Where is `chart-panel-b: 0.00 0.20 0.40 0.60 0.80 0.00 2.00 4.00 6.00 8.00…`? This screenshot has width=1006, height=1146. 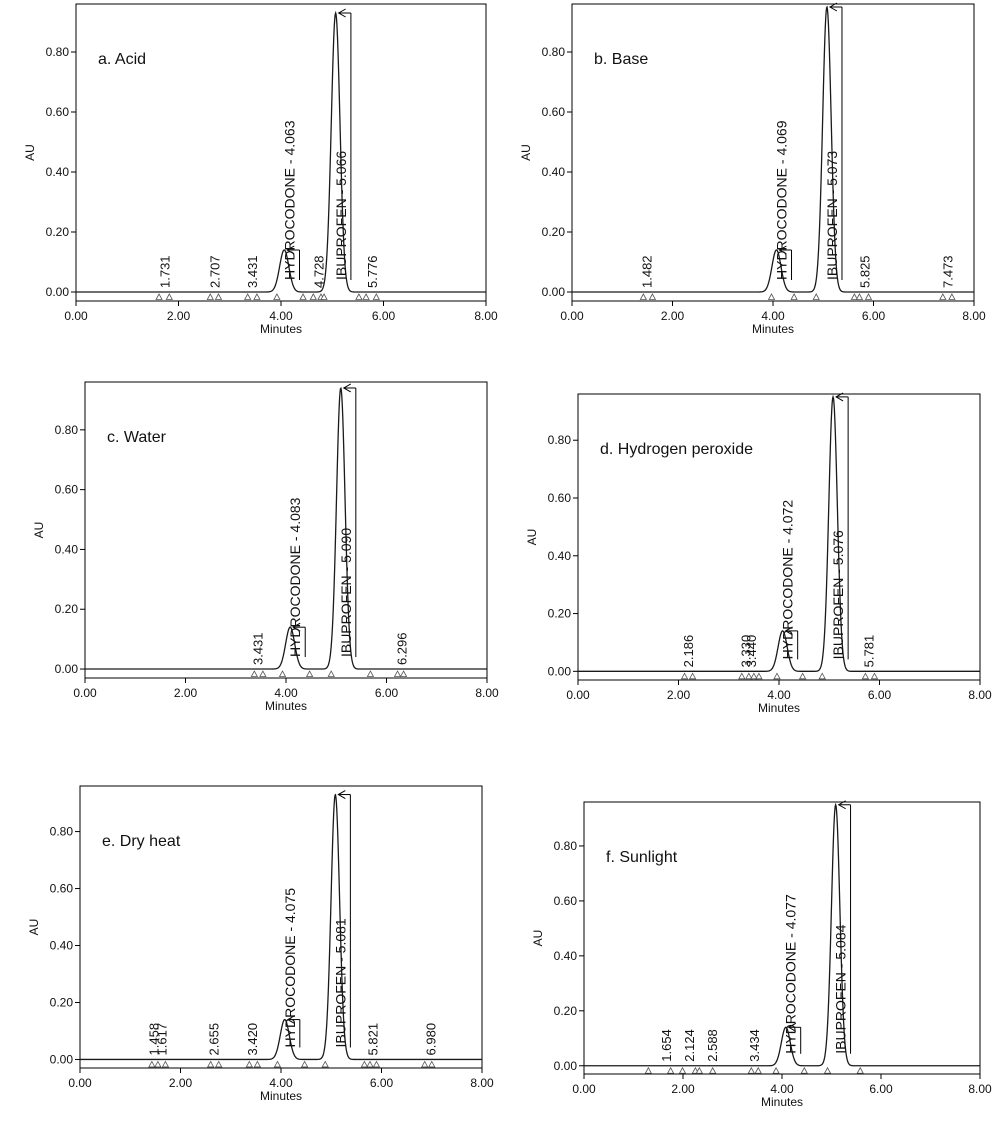 chart-panel-b: 0.00 0.20 0.40 0.60 0.80 0.00 2.00 4.00 6.00 8.00… is located at coordinates (752, 169).